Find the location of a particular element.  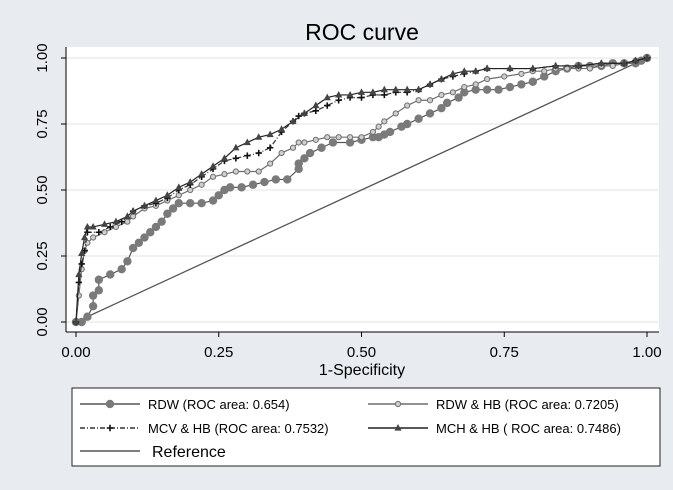

legend-label: RDW & HB (ROC area: 0.7205) is located at coordinates (527, 404).